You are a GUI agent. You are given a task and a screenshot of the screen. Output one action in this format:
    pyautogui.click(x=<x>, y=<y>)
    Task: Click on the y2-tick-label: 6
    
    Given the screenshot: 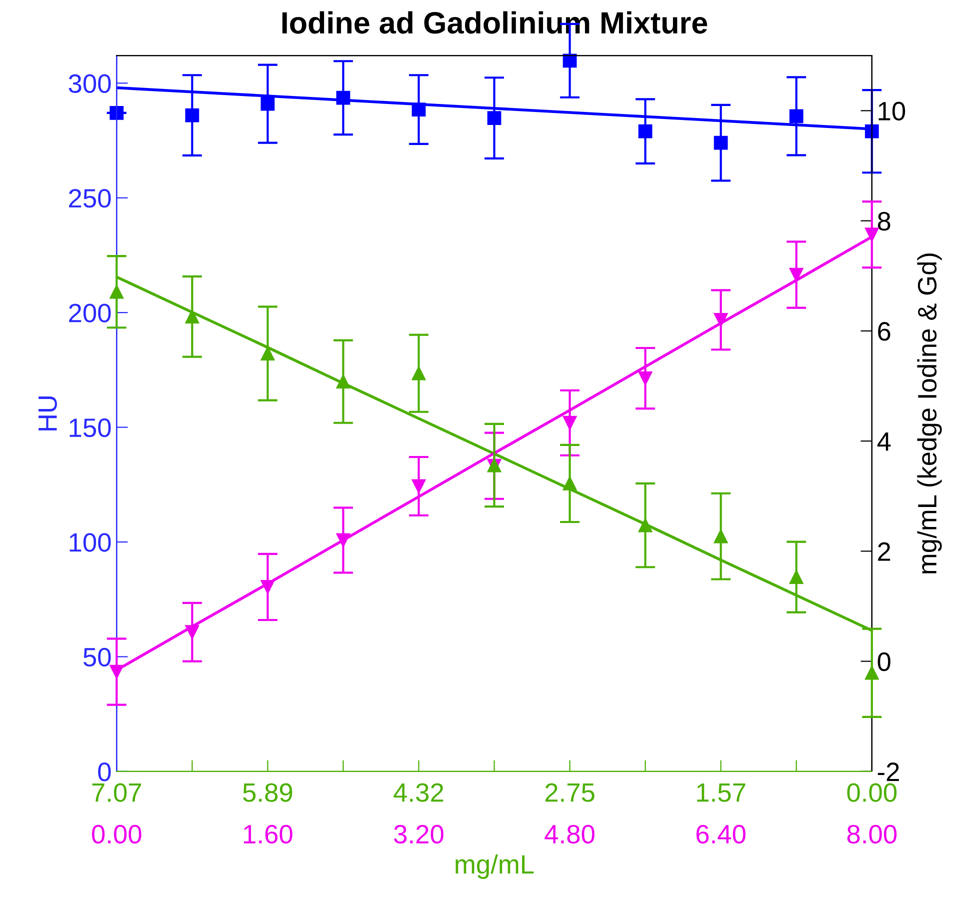 What is the action you would take?
    pyautogui.click(x=884, y=331)
    